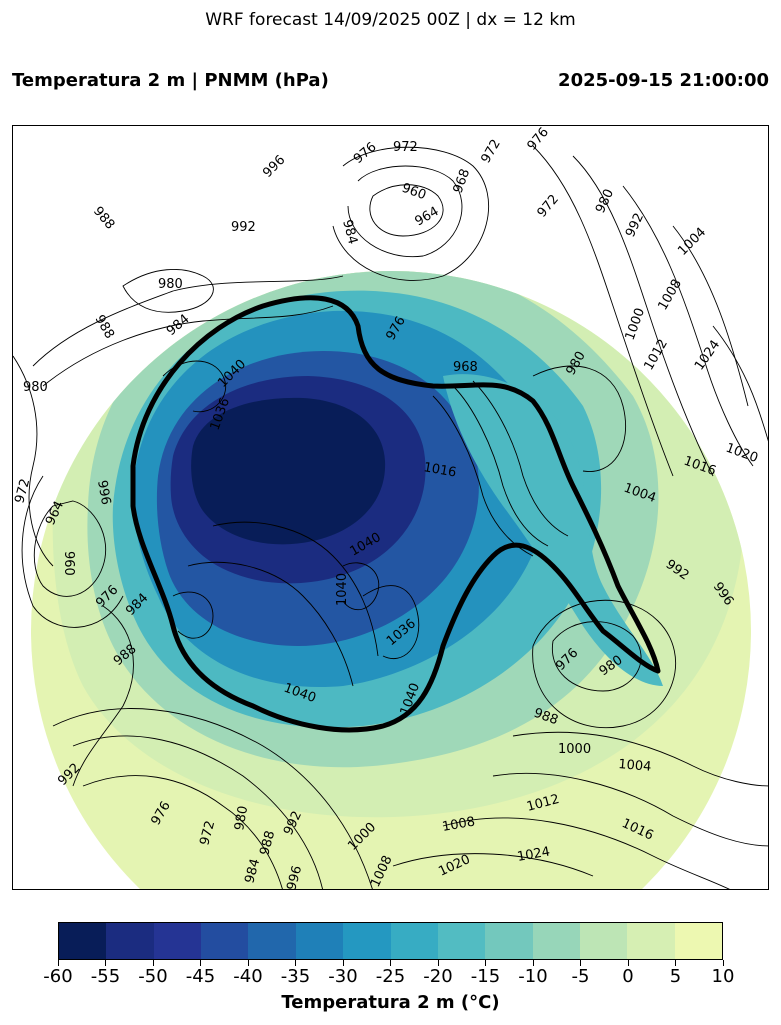 The width and height of the screenshot is (781, 1025). I want to click on temperature-colorbar, so click(390, 941).